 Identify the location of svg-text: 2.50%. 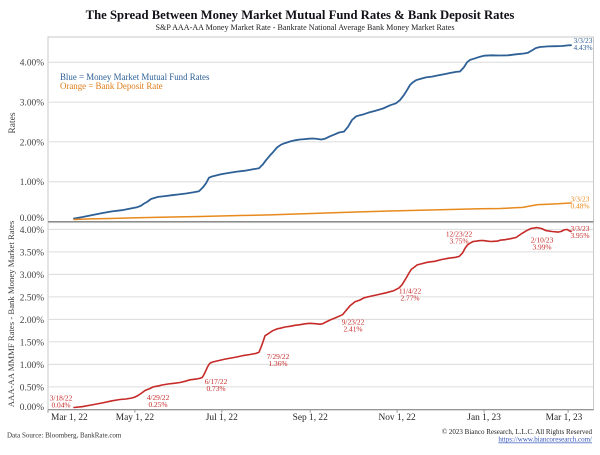
(32, 298).